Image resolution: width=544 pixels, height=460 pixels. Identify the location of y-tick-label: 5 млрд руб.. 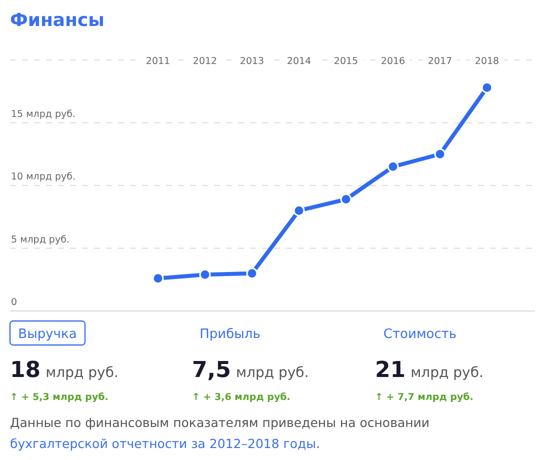
(40, 240).